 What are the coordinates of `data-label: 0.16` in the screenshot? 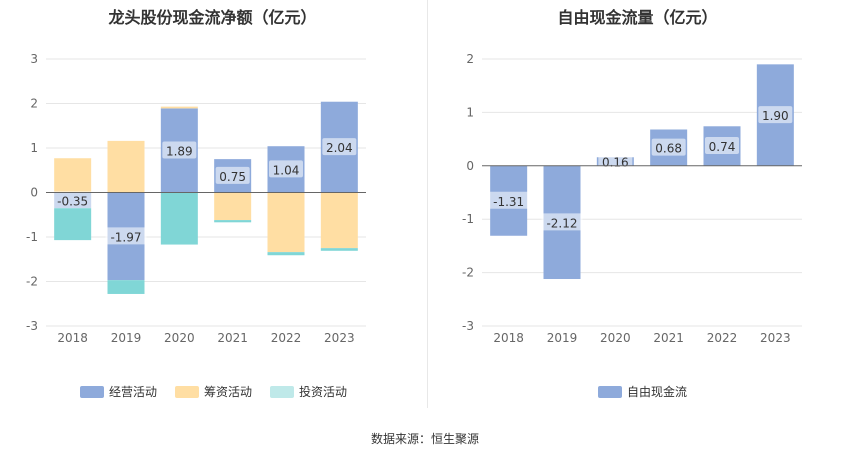 It's located at (615, 163).